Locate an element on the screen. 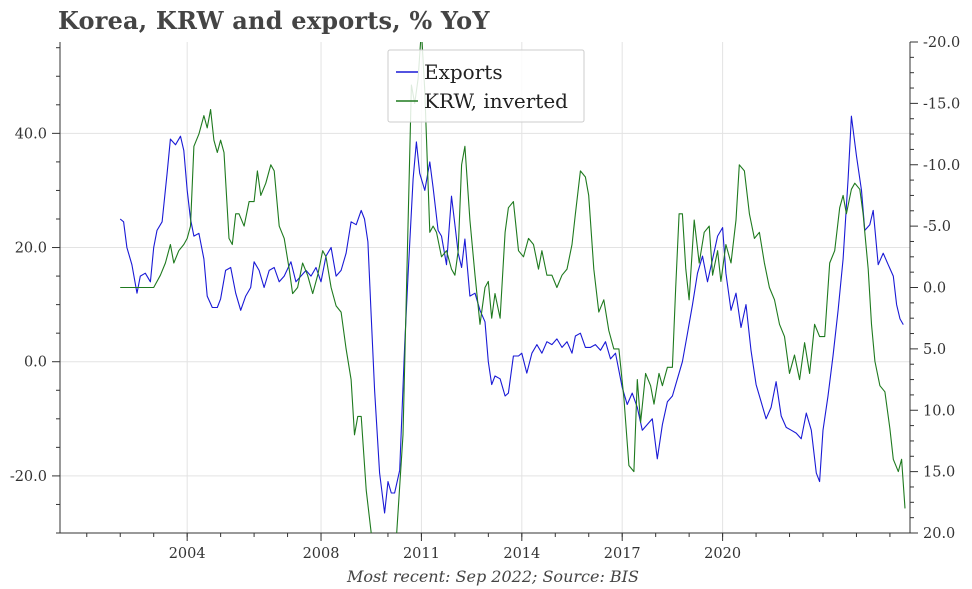  y-right-tick-label: 5.0 is located at coordinates (934, 350).